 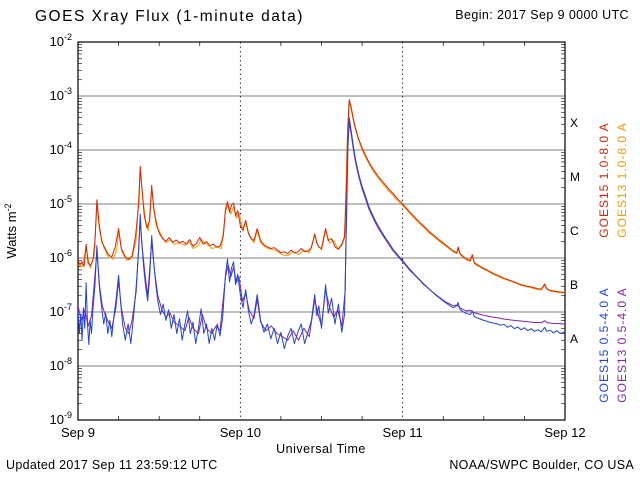 I want to click on x-tick-label: Sep 10, so click(x=240, y=432).